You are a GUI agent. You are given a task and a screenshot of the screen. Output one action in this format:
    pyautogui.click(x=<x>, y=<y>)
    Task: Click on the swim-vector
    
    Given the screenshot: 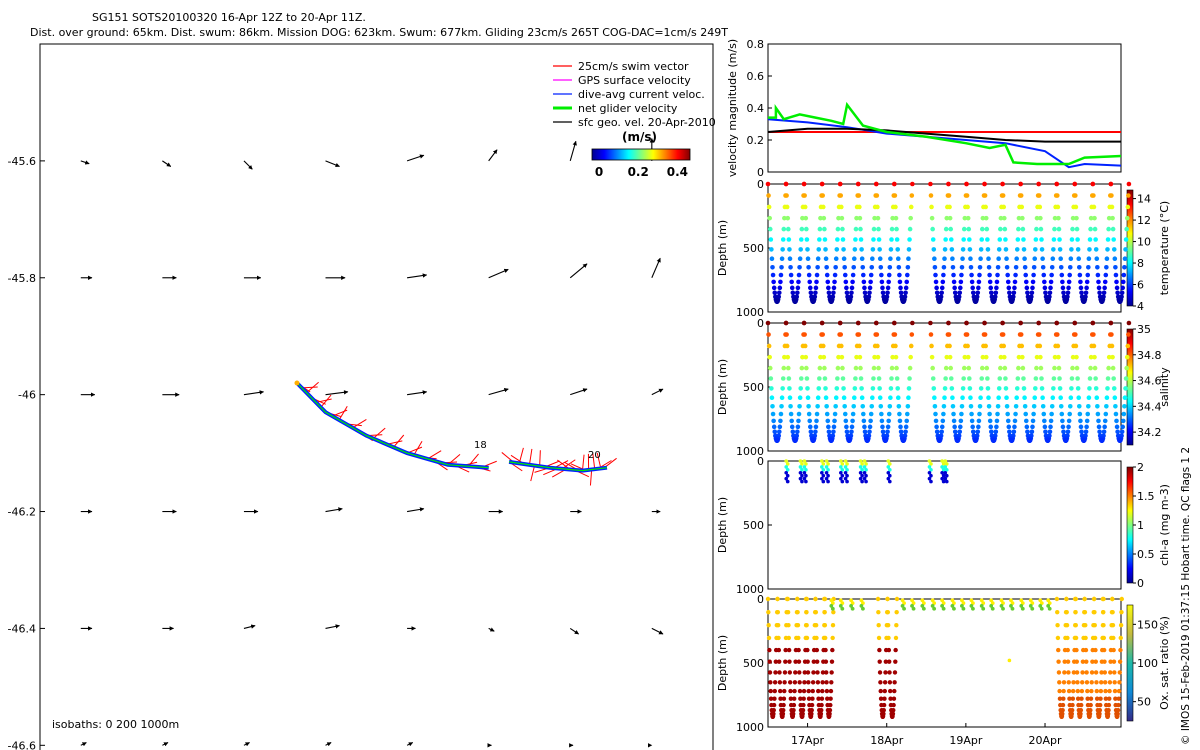 What is the action you would take?
    pyautogui.click(x=540, y=458)
    